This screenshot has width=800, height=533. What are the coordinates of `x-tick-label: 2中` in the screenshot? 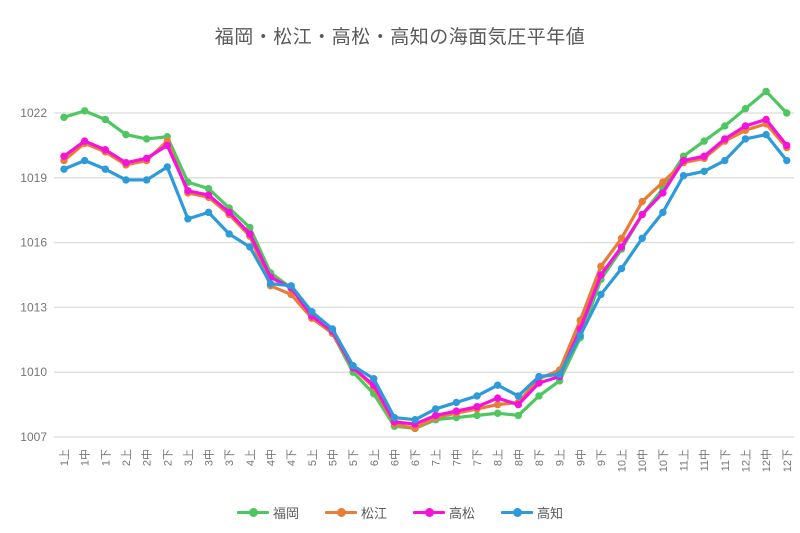 It's located at (147, 457).